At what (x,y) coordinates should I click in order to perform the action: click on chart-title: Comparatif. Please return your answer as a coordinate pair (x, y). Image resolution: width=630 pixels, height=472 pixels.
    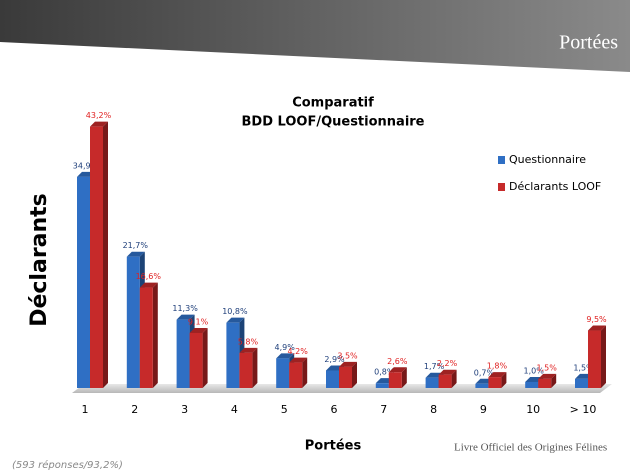
    Looking at the image, I should click on (333, 103).